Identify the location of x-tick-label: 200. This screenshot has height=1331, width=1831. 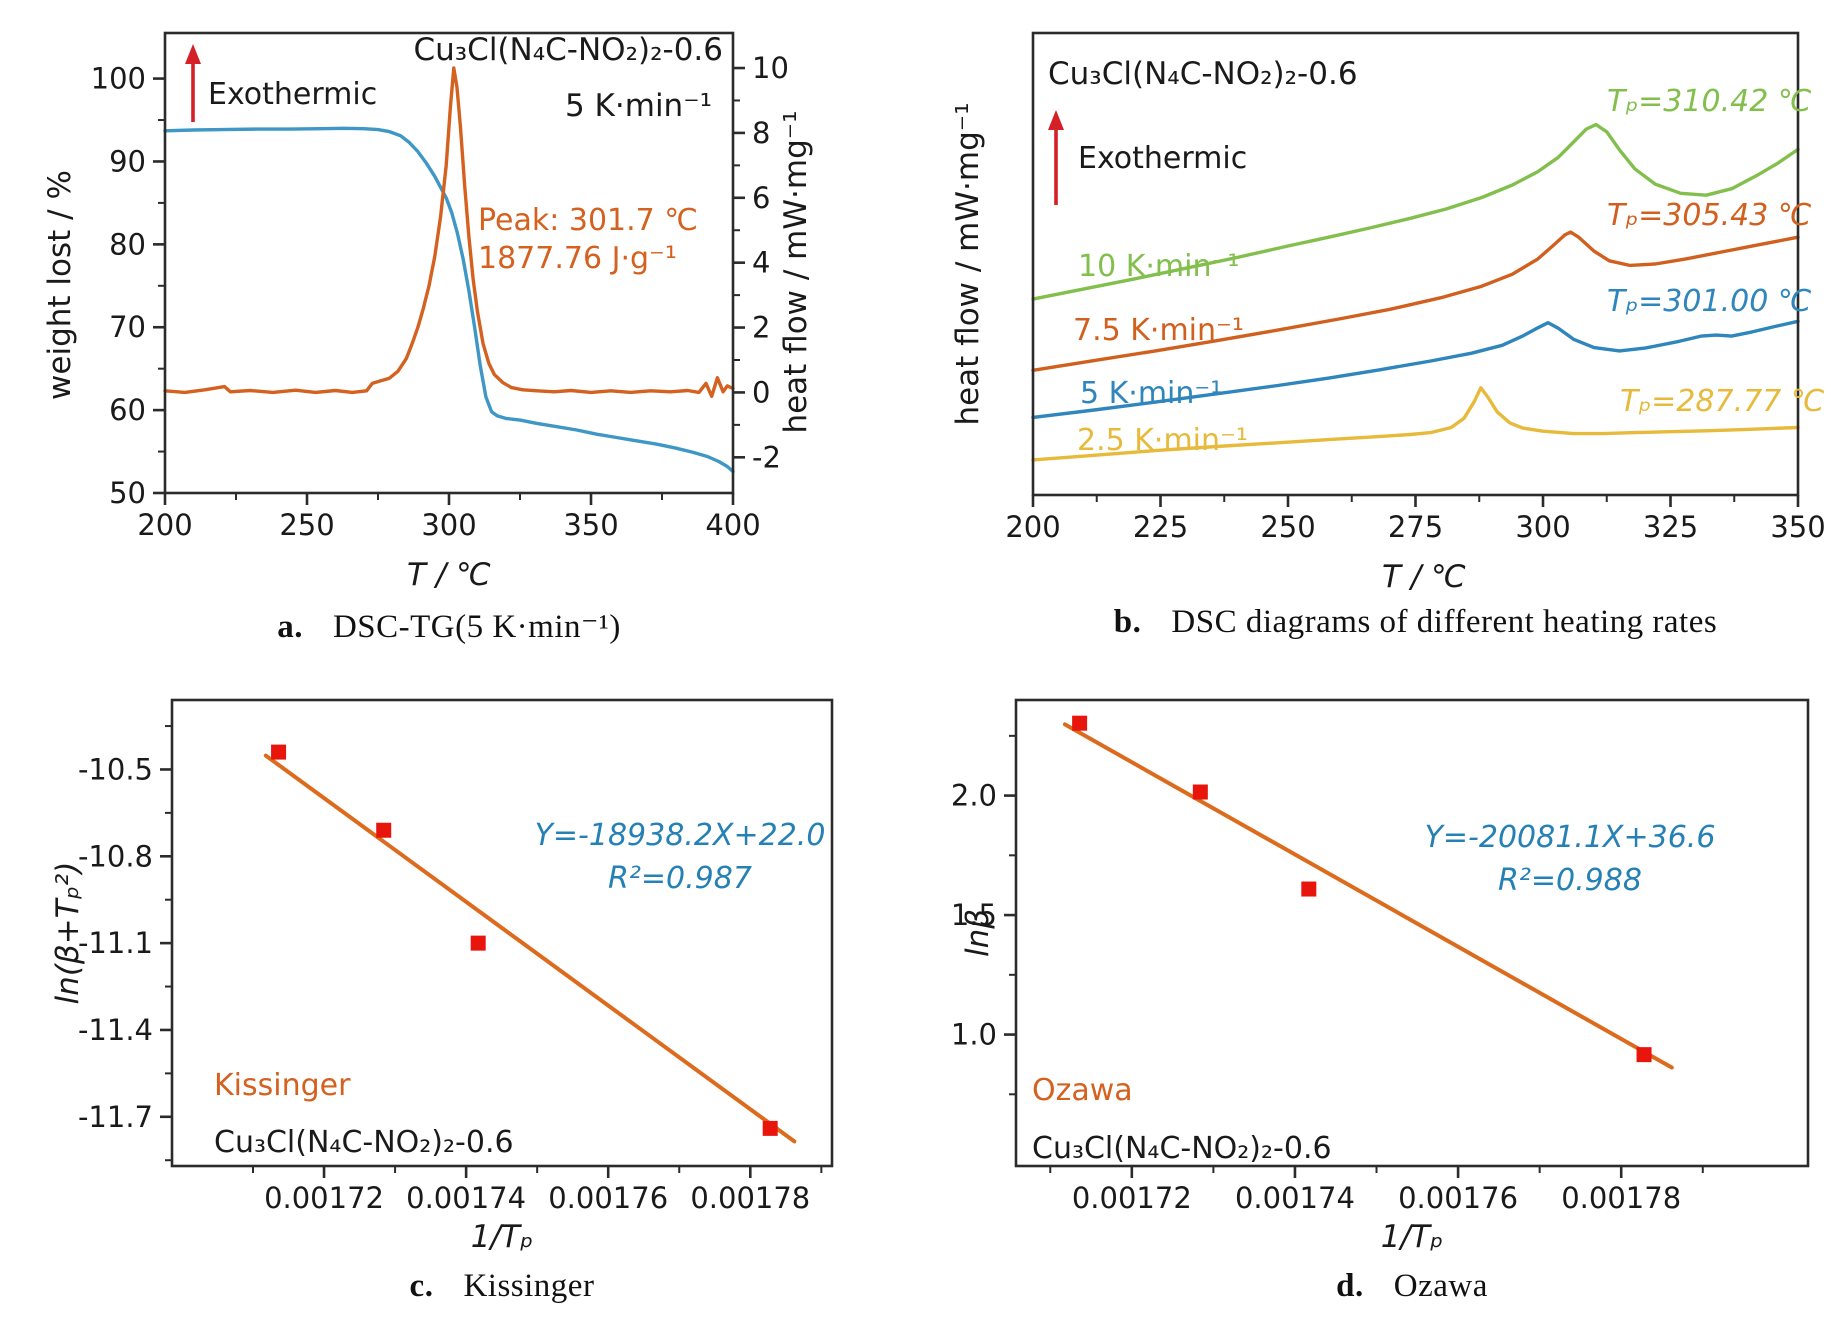
(1032, 527).